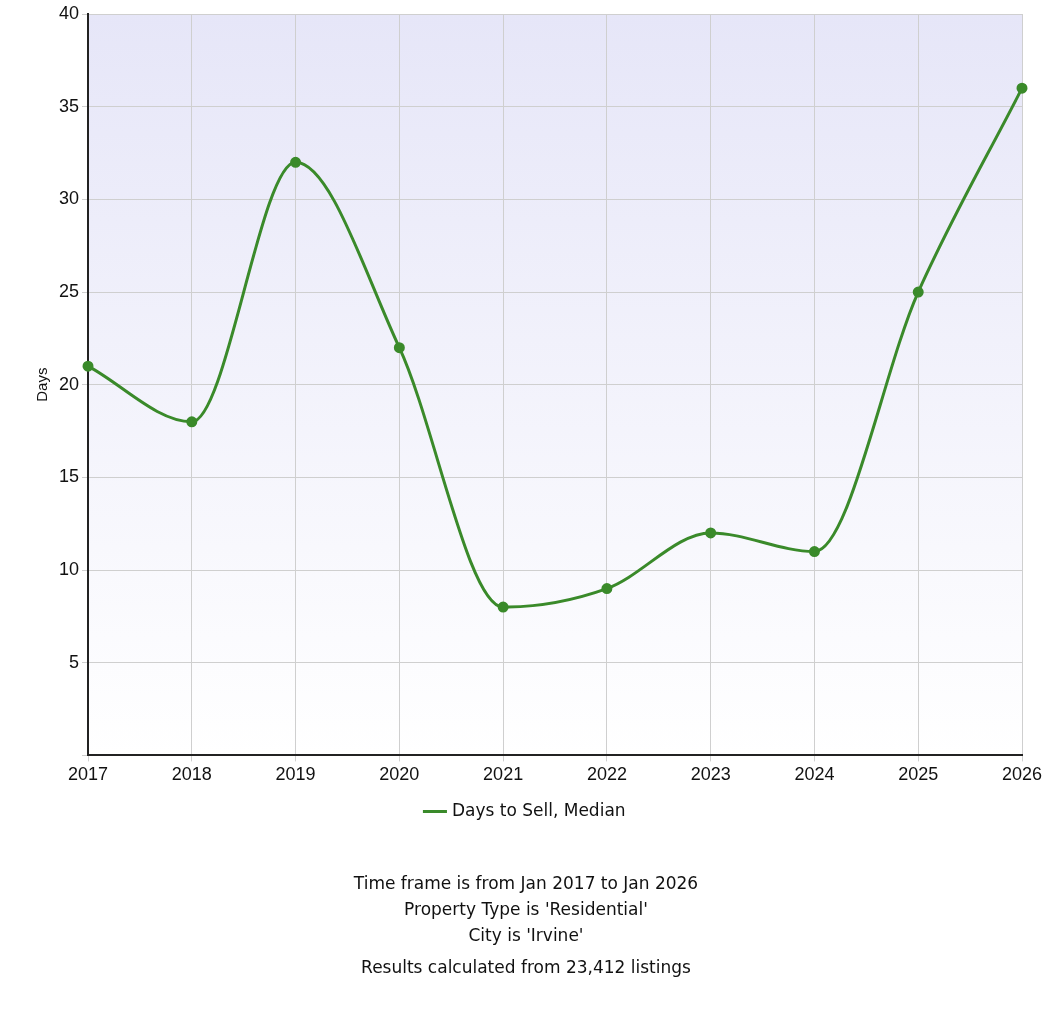 Image resolution: width=1052 pixels, height=1013 pixels. Describe the element at coordinates (526, 883) in the screenshot. I see `text: Time frame is from Jan 2017 to Jan 2026` at that location.